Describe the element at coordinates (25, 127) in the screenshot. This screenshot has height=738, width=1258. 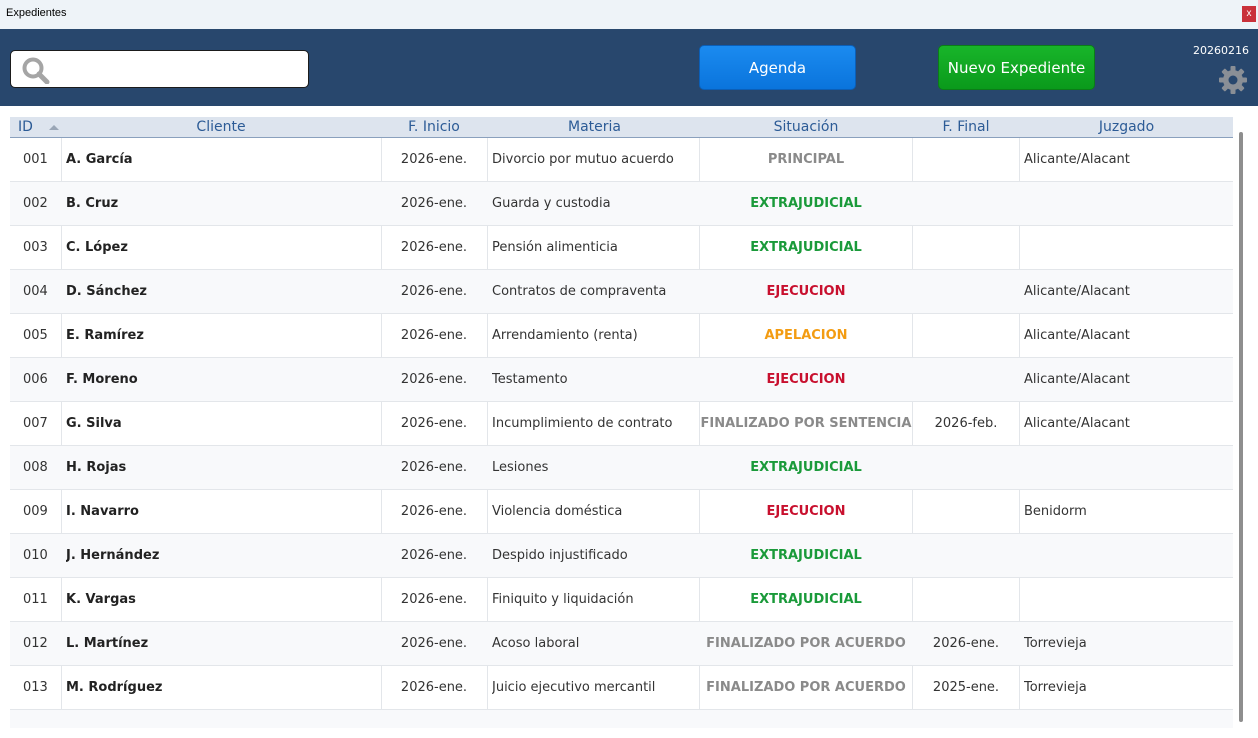
I see `header-id: ID` at that location.